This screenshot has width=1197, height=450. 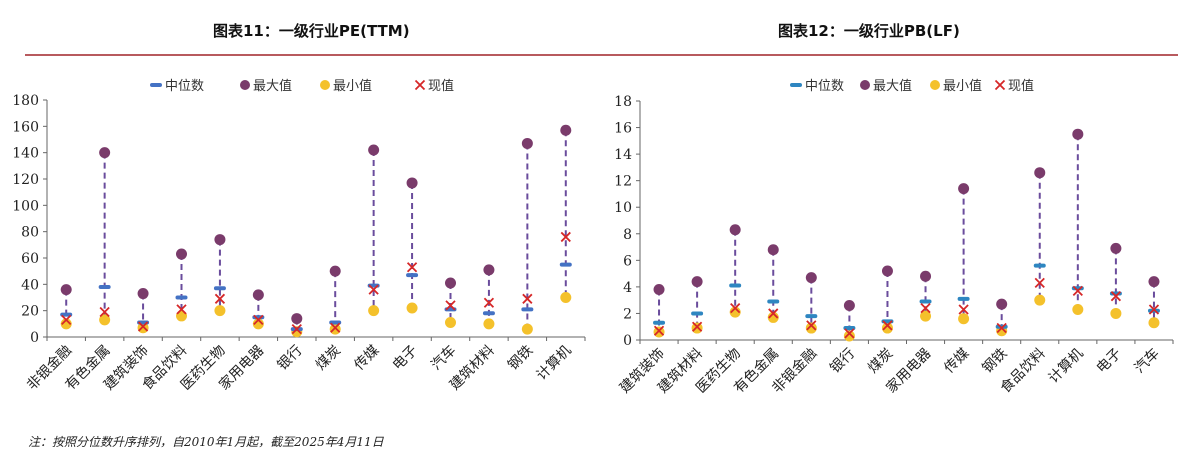 What do you see at coordinates (627, 235) in the screenshot?
I see `pb-y-tick-label: 8` at bounding box center [627, 235].